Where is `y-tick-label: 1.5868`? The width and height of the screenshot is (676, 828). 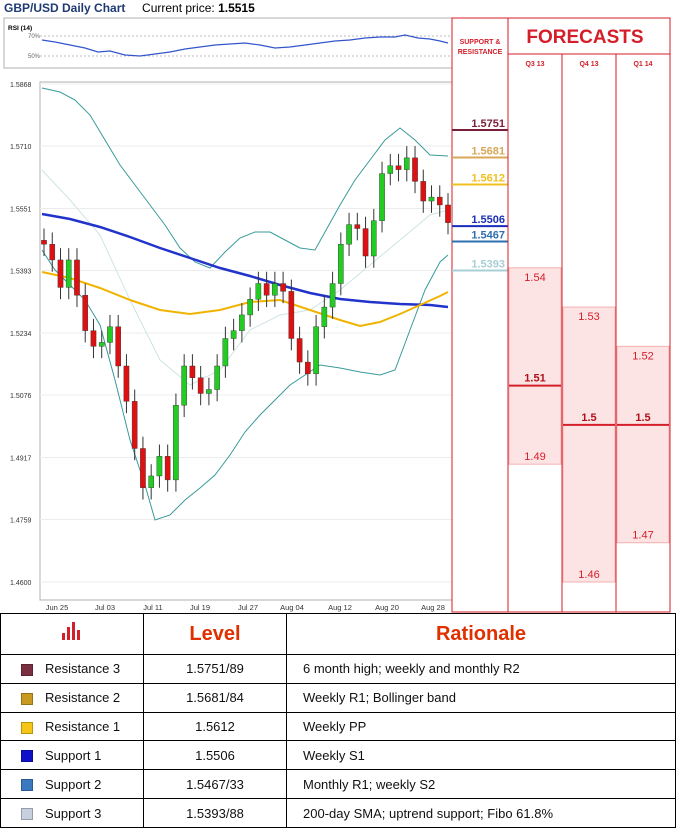 y-tick-label: 1.5868 is located at coordinates (21, 85).